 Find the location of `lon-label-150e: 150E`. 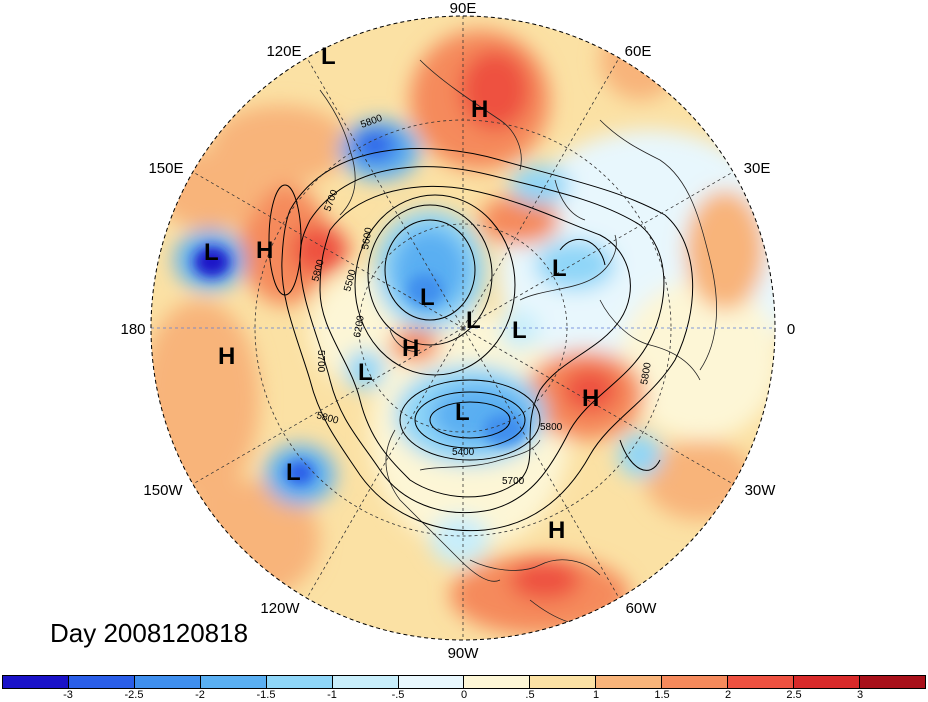

lon-label-150e: 150E is located at coordinates (165, 168).